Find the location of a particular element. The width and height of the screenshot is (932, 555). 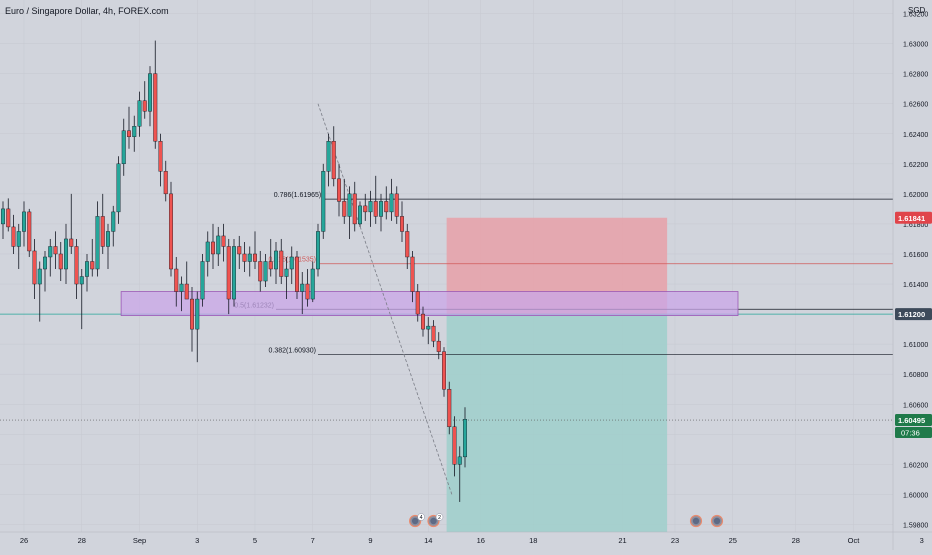

price-tag-label: 1.61841 is located at coordinates (911, 218).